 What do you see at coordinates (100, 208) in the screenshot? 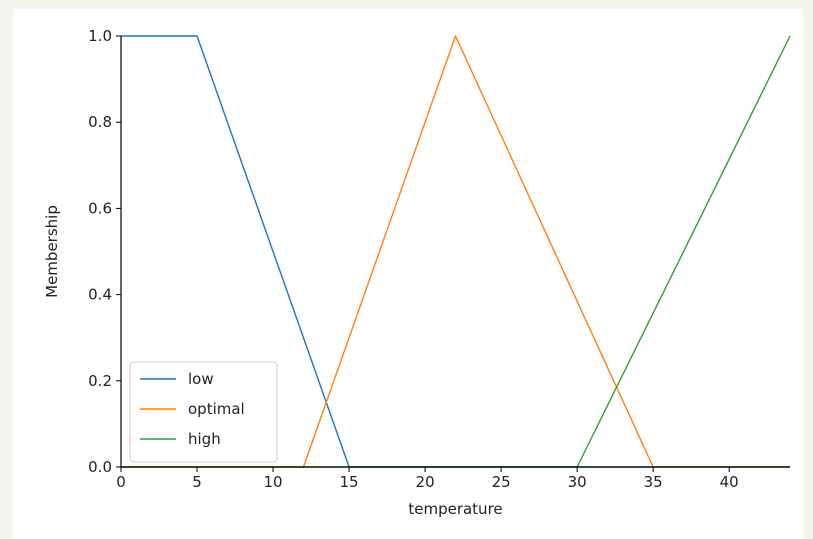
I see `y-tick-label: 0.6` at bounding box center [100, 208].